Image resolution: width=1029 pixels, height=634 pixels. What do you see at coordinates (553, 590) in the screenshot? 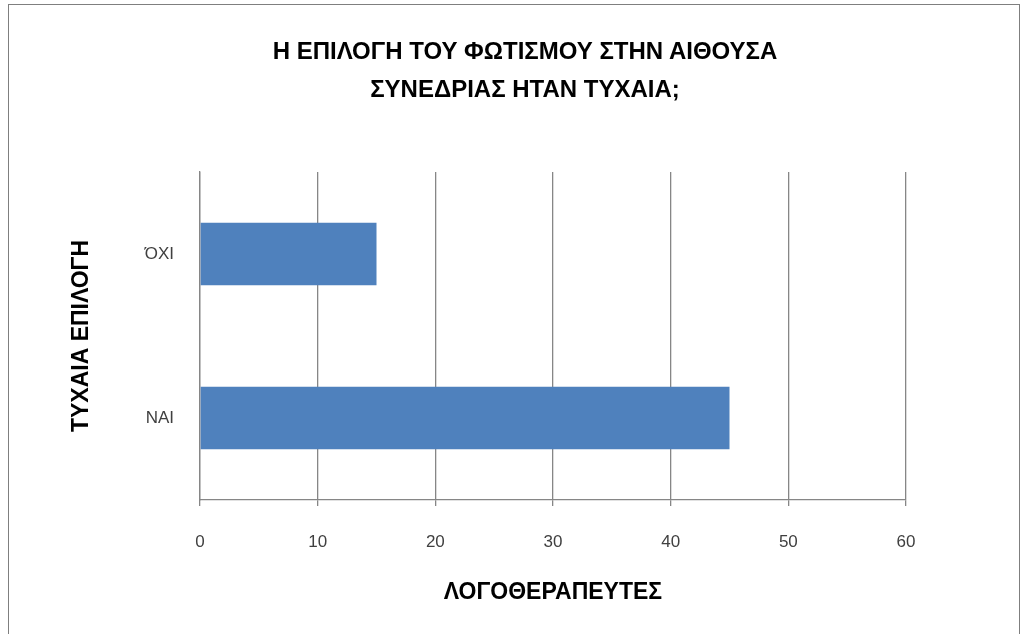
I see `x-axis-title: ΛΟΓΟΘΕΡΑΠΕΥΤΕΣ` at bounding box center [553, 590].